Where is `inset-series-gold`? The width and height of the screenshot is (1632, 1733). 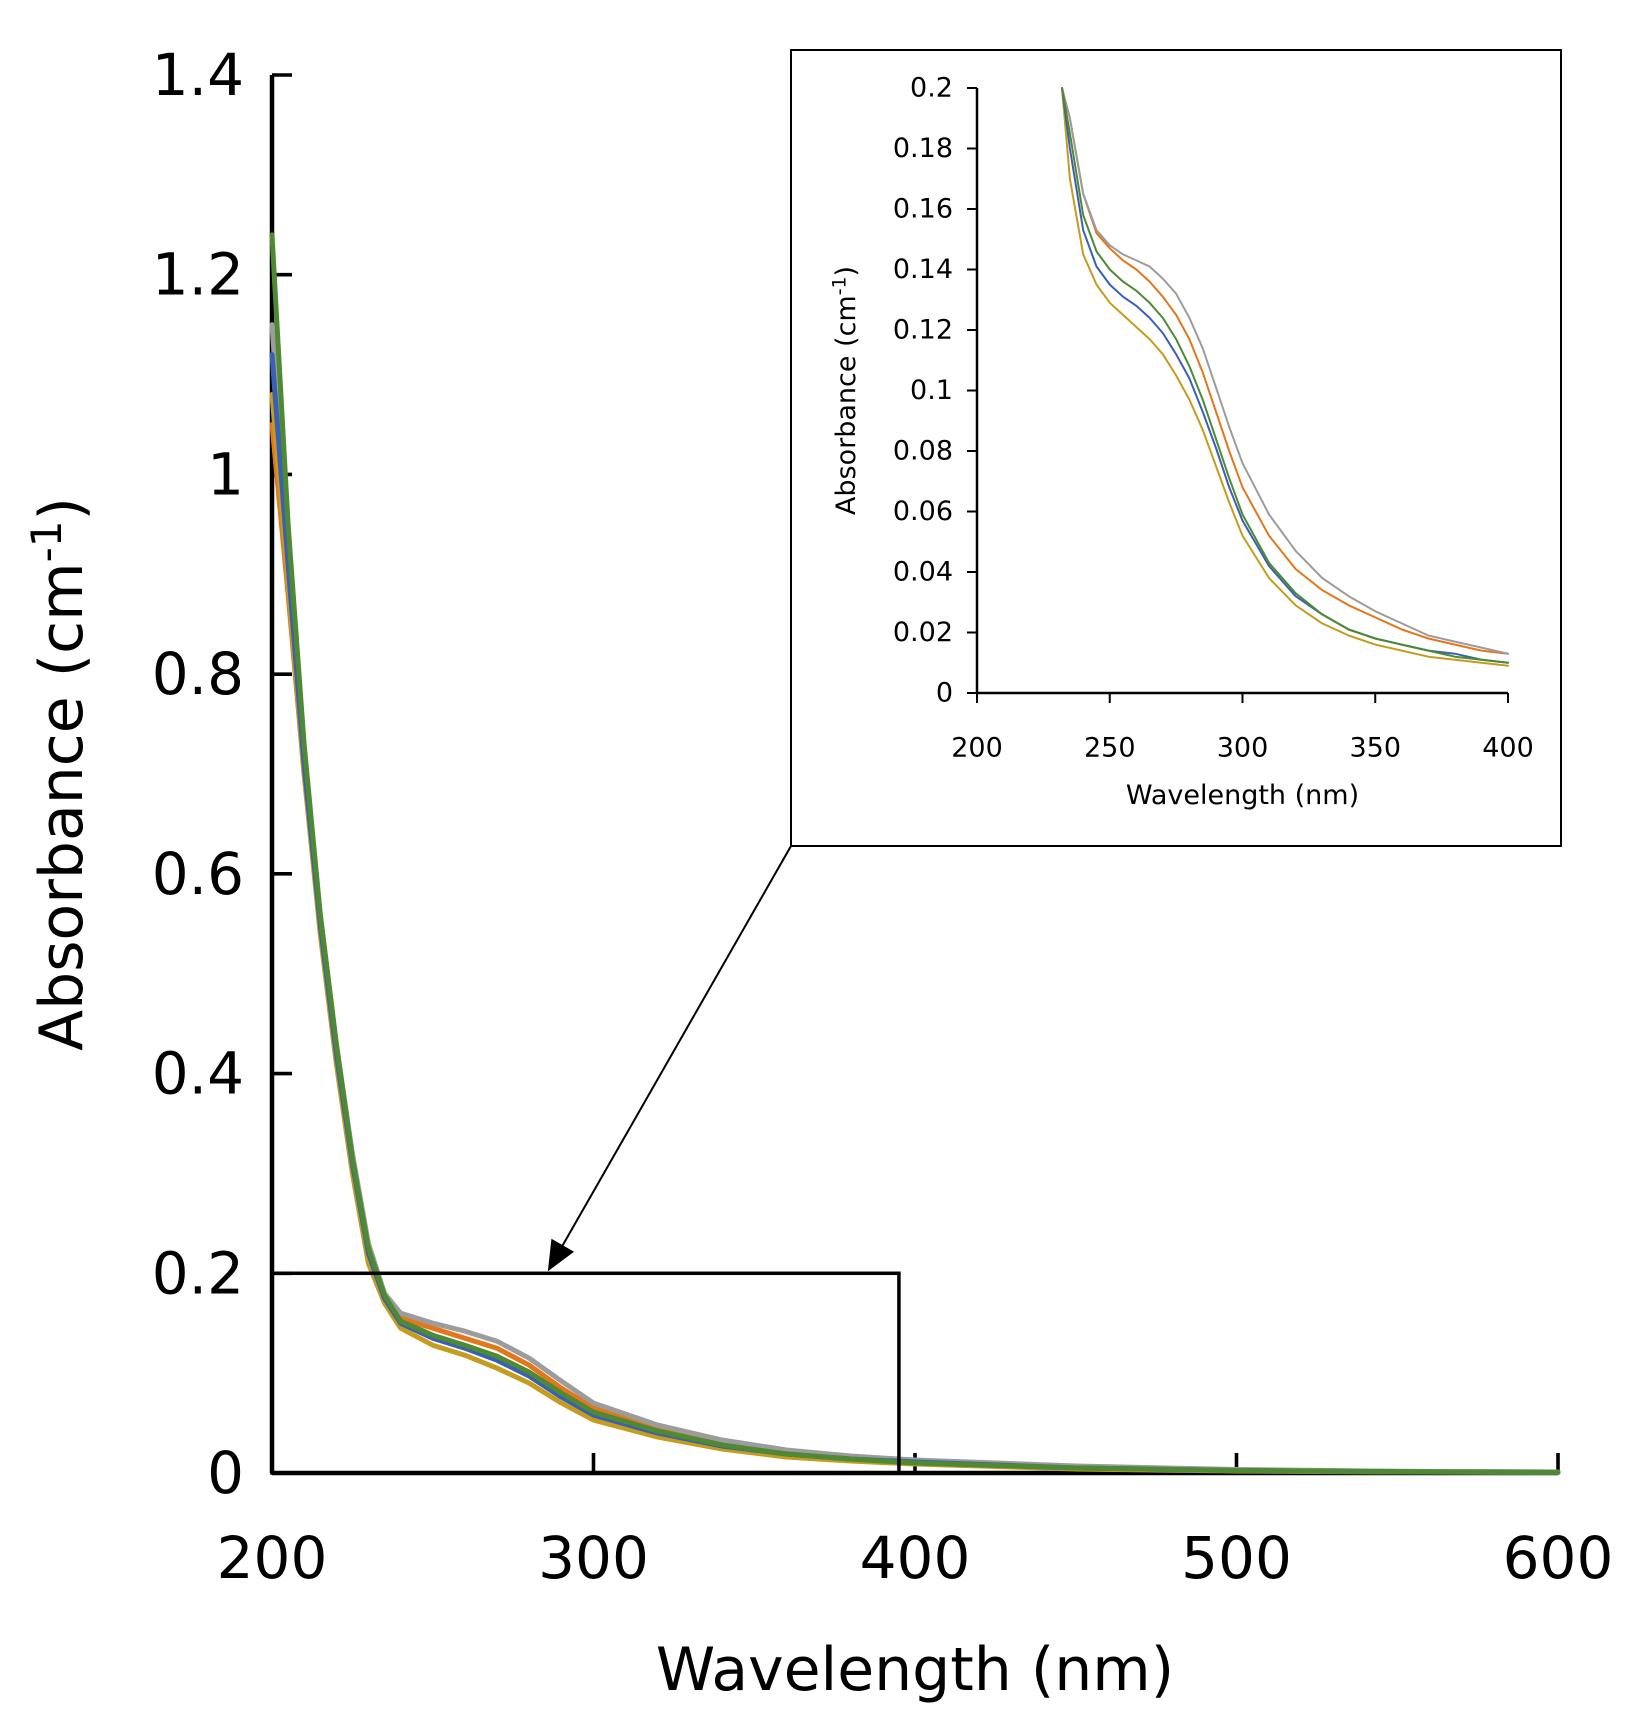 inset-series-gold is located at coordinates (1285, 377).